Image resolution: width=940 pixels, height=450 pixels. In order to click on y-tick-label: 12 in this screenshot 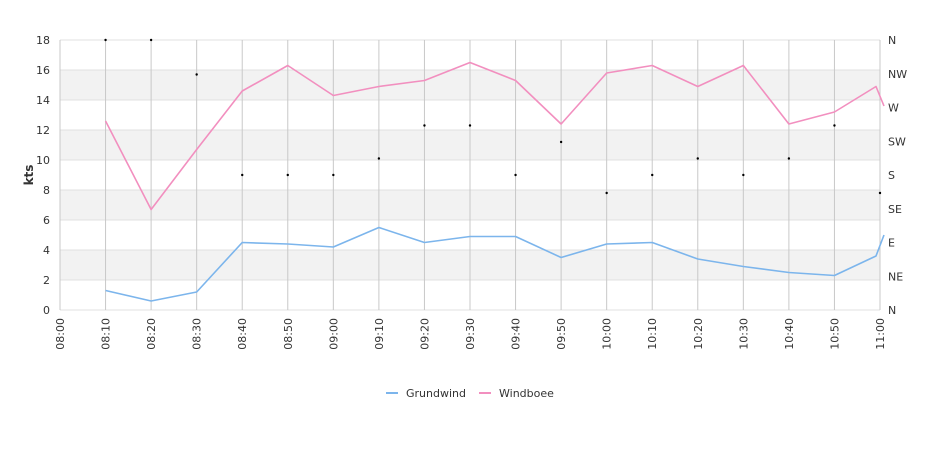, I will do `click(43, 130)`.